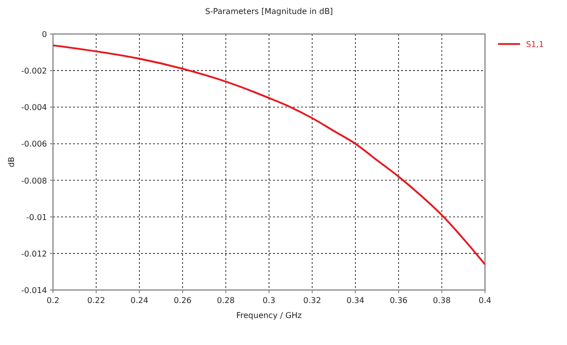 This screenshot has height=345, width=567. Describe the element at coordinates (485, 300) in the screenshot. I see `x-tick-label: 0.4` at that location.